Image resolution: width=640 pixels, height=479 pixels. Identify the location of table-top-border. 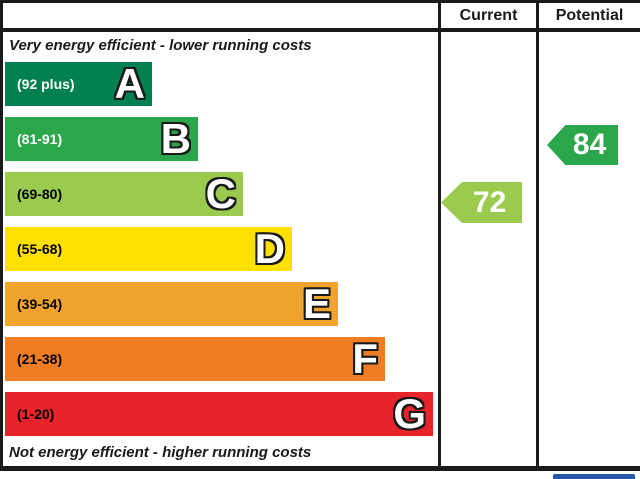
(320, 1).